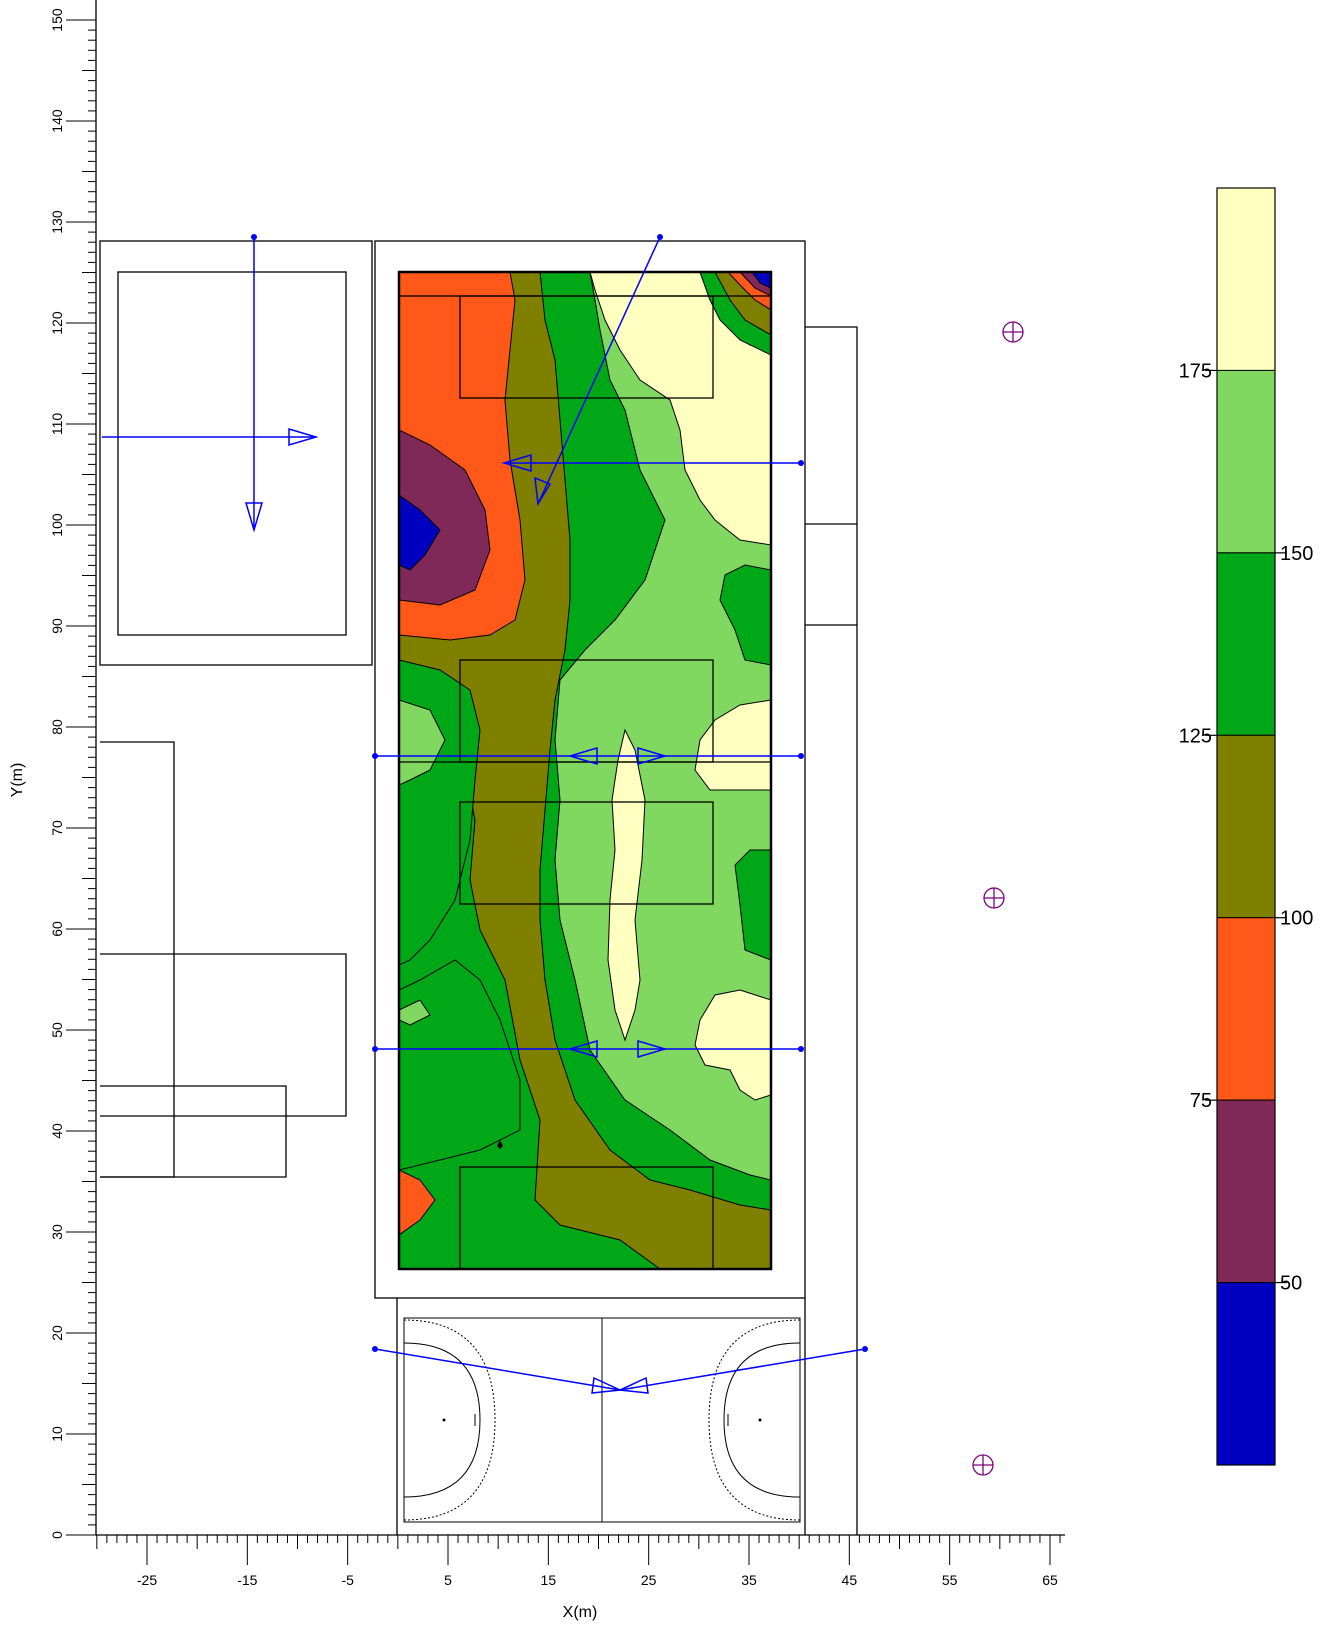 Image resolution: width=1330 pixels, height=1625 pixels. I want to click on handball-free-throw-line-right, so click(754, 1420).